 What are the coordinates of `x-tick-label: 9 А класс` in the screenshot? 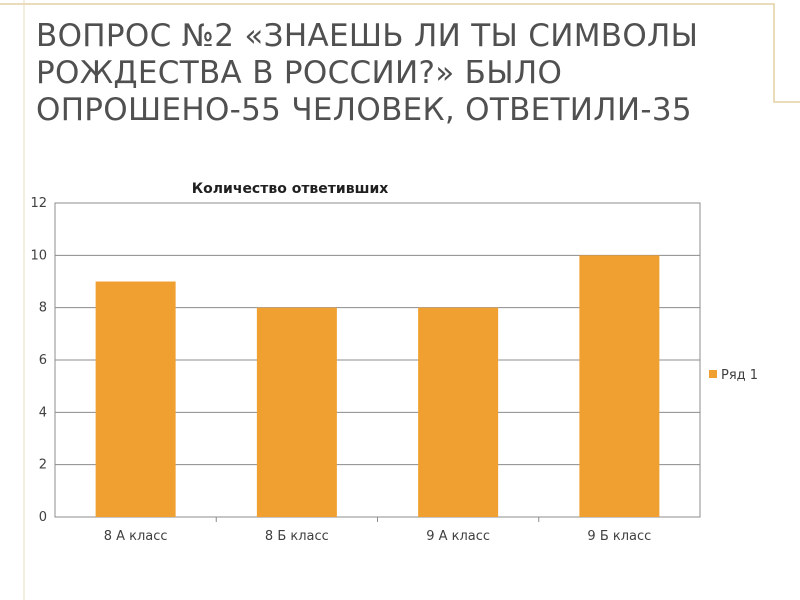 It's located at (458, 536).